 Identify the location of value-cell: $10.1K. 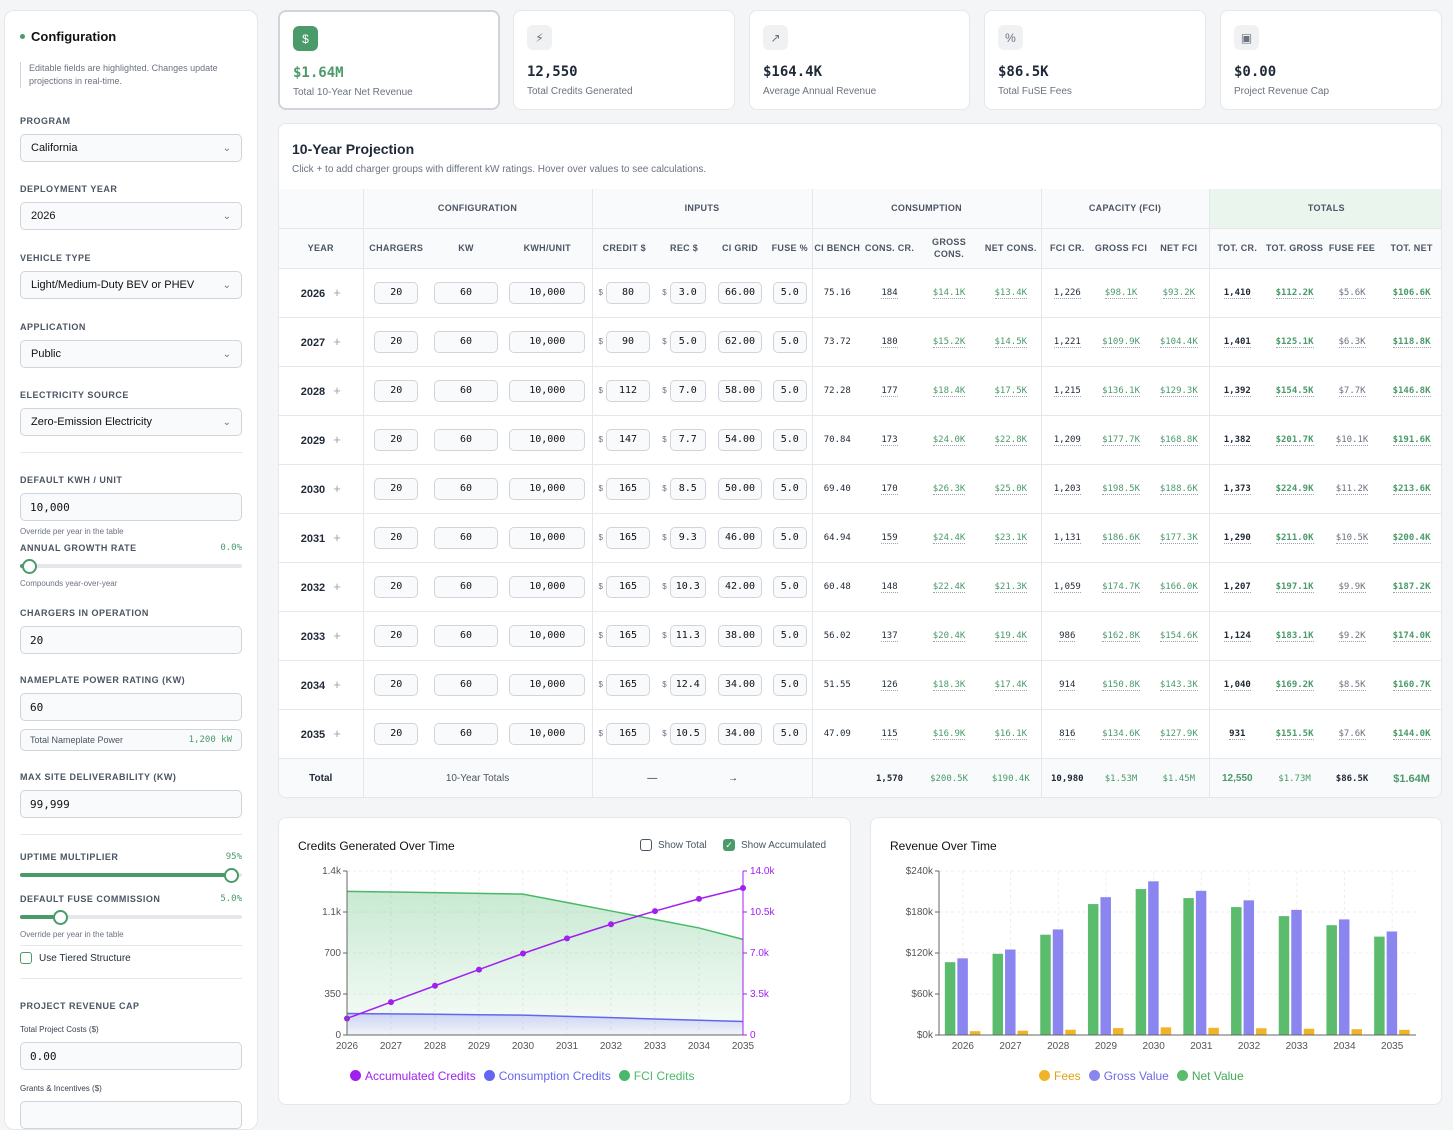
(1352, 440).